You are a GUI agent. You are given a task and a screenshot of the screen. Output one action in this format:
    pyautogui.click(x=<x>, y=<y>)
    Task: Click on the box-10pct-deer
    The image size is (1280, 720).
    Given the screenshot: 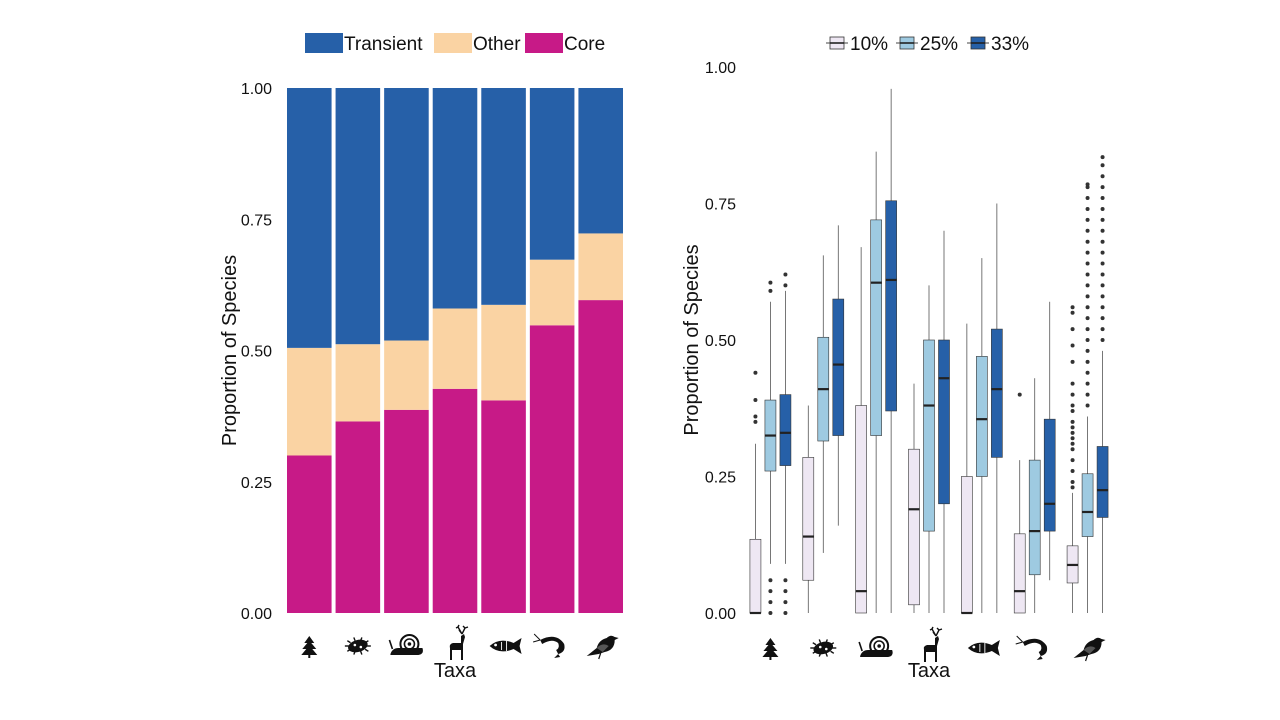 What is the action you would take?
    pyautogui.click(x=914, y=498)
    